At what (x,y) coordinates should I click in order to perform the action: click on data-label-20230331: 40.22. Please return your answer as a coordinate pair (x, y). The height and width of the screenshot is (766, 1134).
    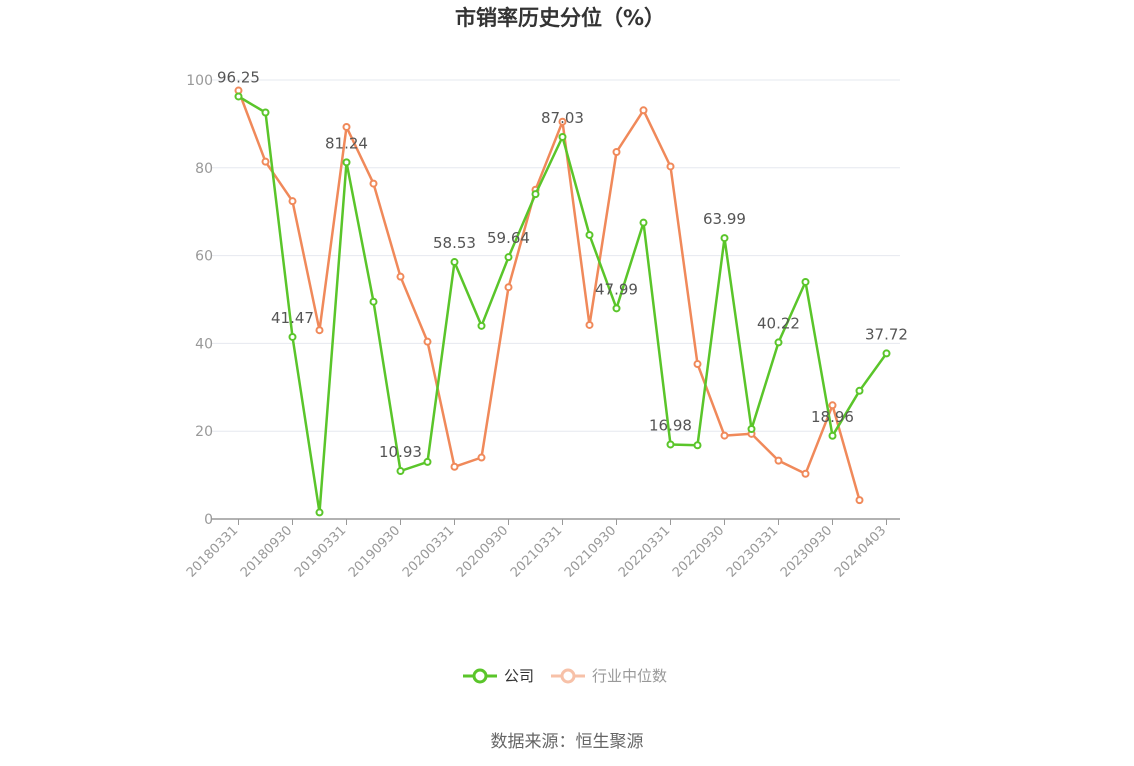
    Looking at the image, I should click on (778, 323).